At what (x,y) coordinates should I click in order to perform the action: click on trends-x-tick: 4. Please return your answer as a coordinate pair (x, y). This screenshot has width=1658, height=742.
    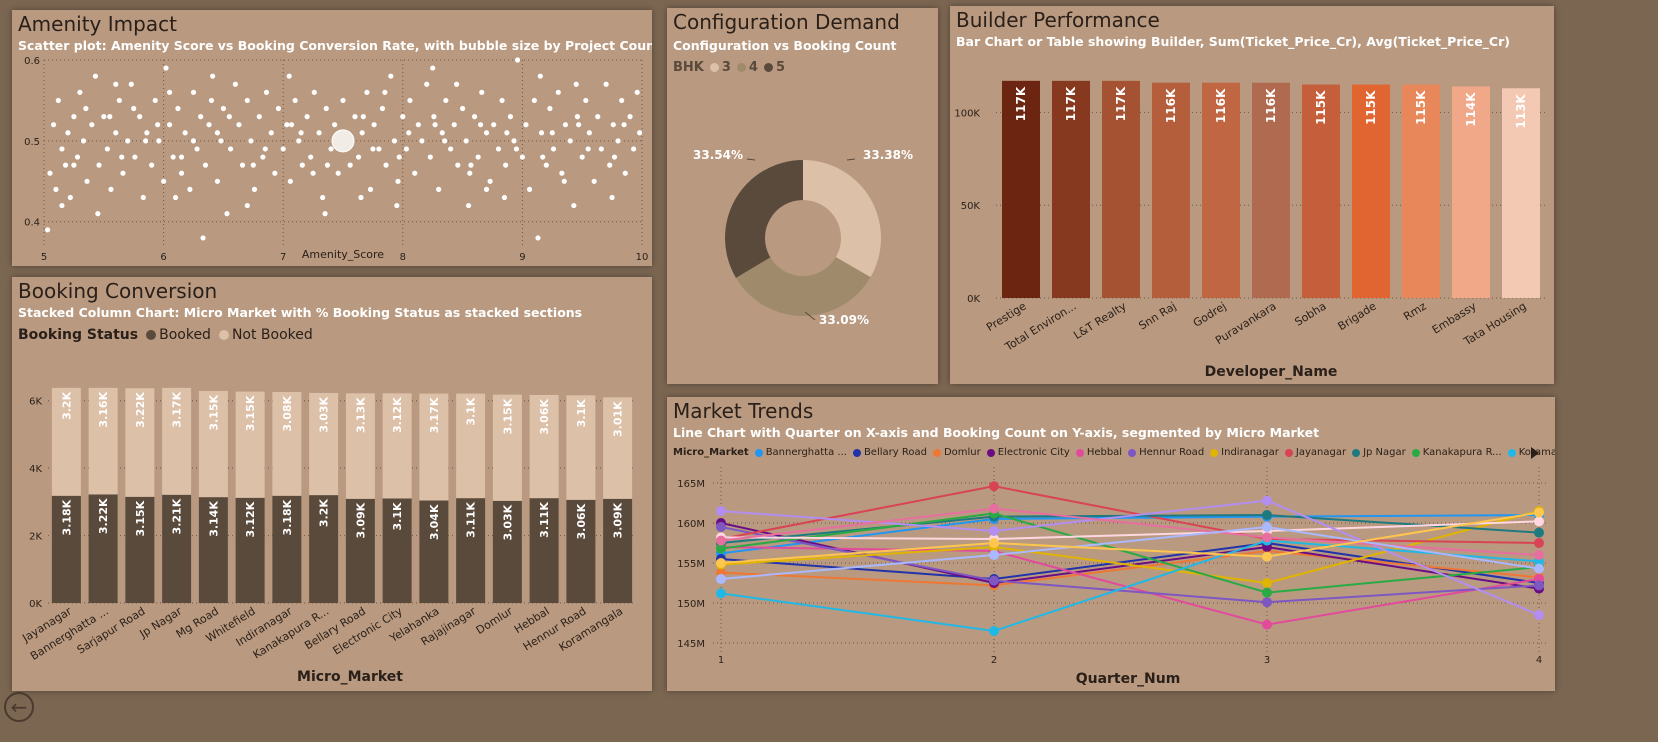
    Looking at the image, I should click on (1539, 660).